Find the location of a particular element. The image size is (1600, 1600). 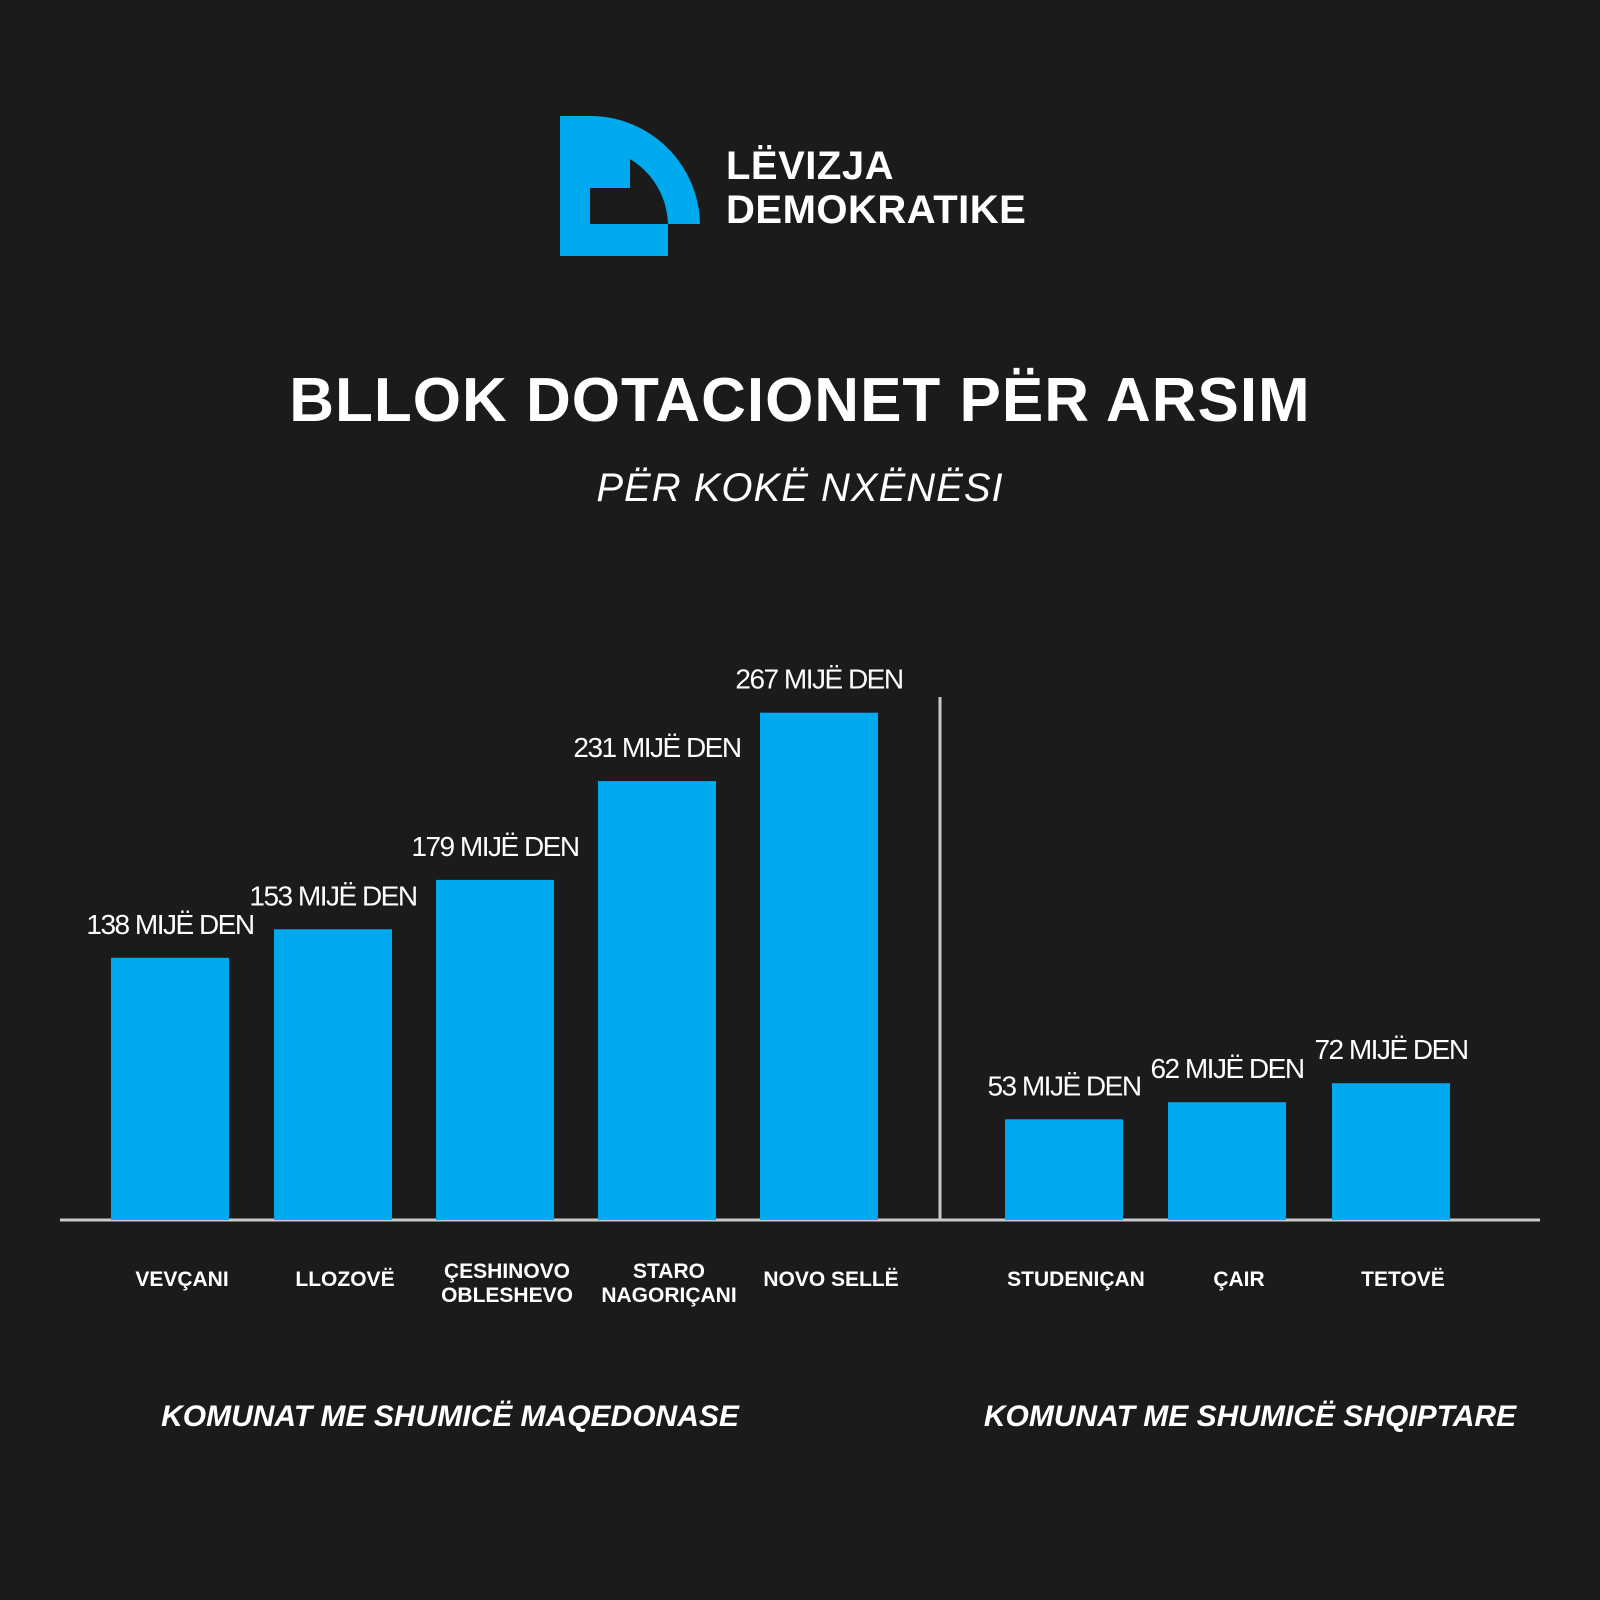

brand-name-line1: LËVIZJA is located at coordinates (810, 166).